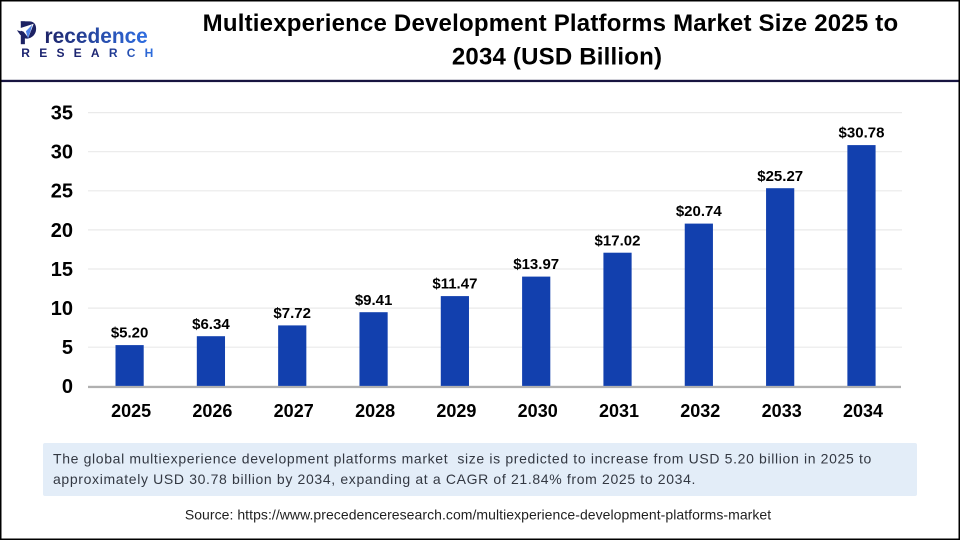 Image resolution: width=960 pixels, height=540 pixels. I want to click on svg-text: 30, so click(62, 153).